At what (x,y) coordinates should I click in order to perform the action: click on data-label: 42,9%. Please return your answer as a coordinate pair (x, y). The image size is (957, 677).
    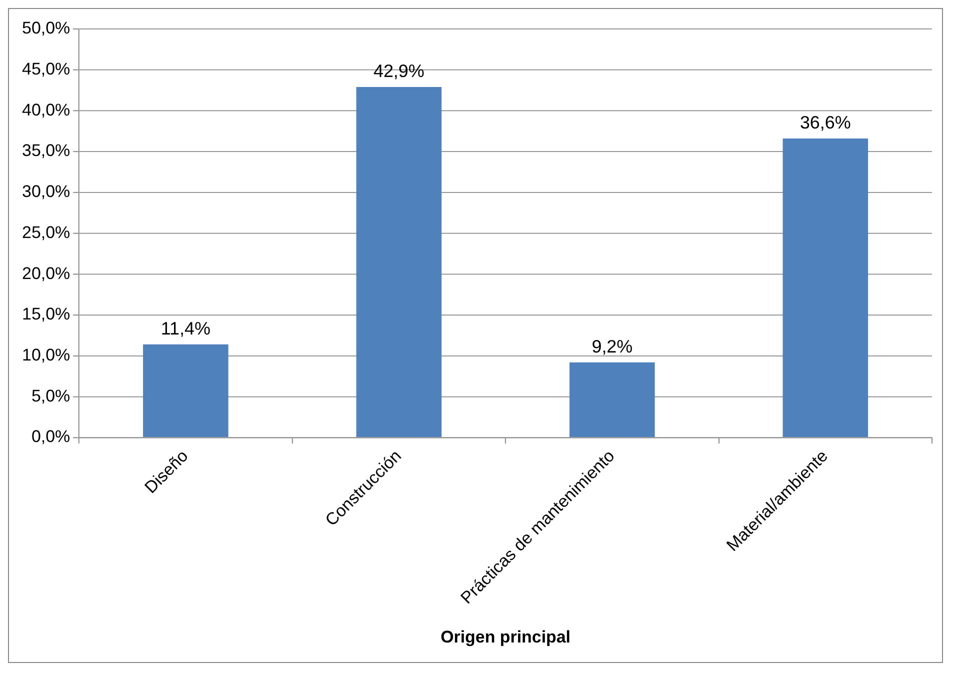
    Looking at the image, I should click on (398, 70).